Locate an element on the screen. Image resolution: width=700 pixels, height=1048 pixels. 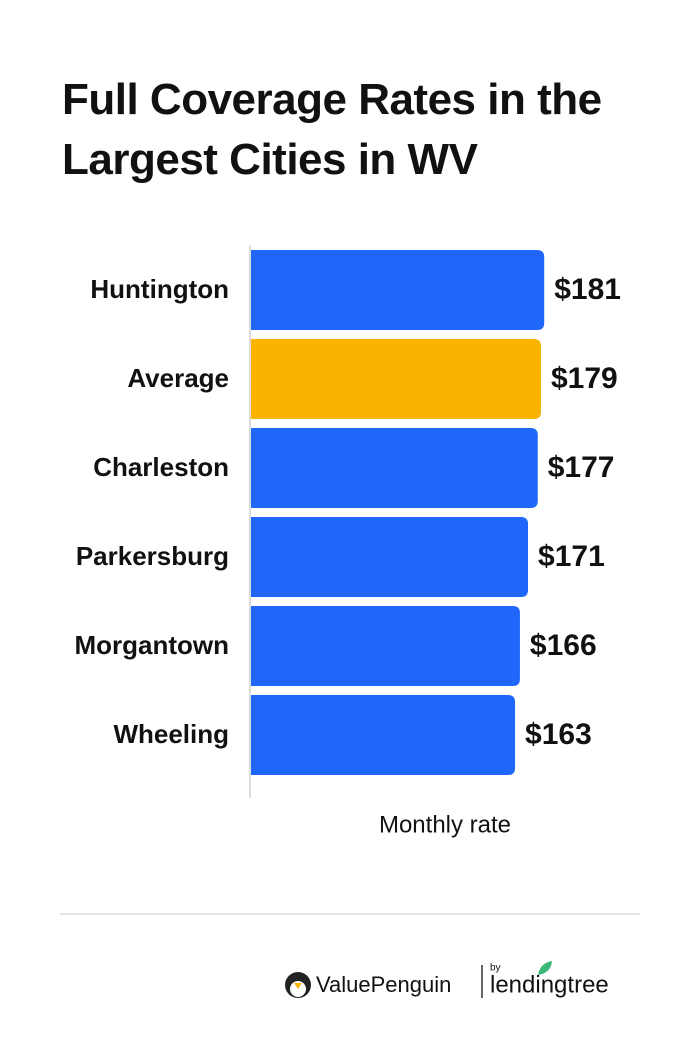
y-tick-label: Parkersburg is located at coordinates (152, 556).